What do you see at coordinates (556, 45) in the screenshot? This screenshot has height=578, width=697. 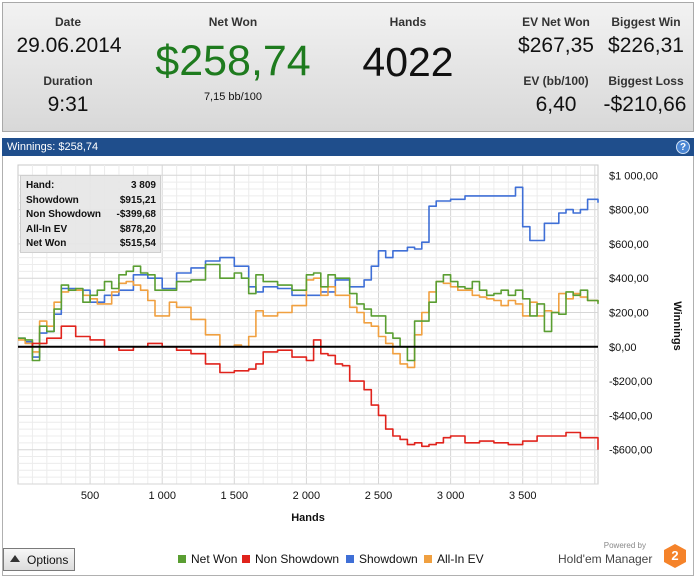 I see `ev-net-won-value: $267,35` at bounding box center [556, 45].